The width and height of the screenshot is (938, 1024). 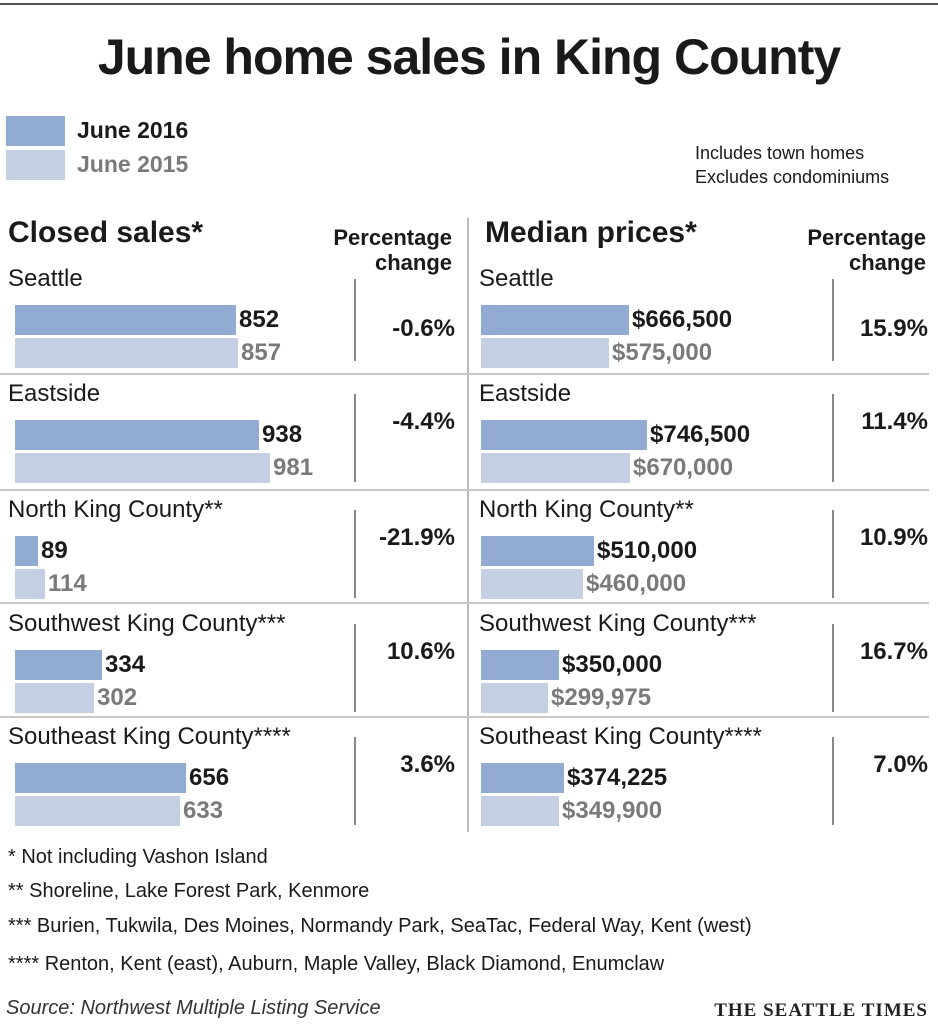 I want to click on closed-sales-value-2015: 633, so click(x=203, y=810).